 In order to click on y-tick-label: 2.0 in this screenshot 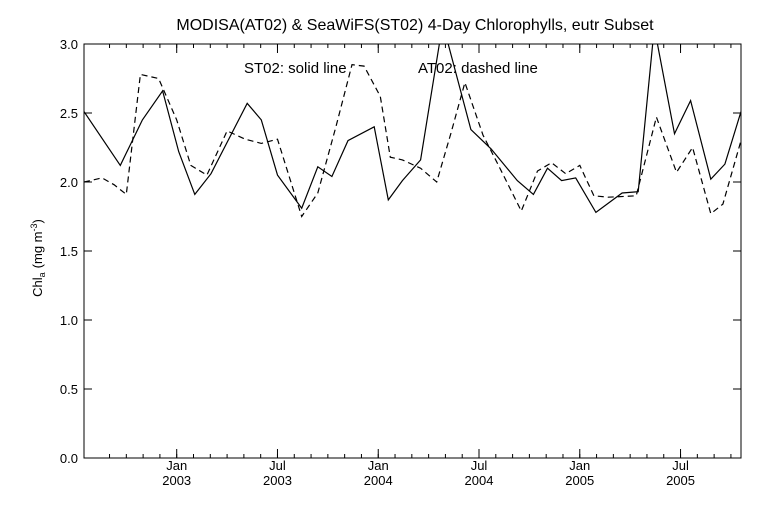, I will do `click(69, 182)`.